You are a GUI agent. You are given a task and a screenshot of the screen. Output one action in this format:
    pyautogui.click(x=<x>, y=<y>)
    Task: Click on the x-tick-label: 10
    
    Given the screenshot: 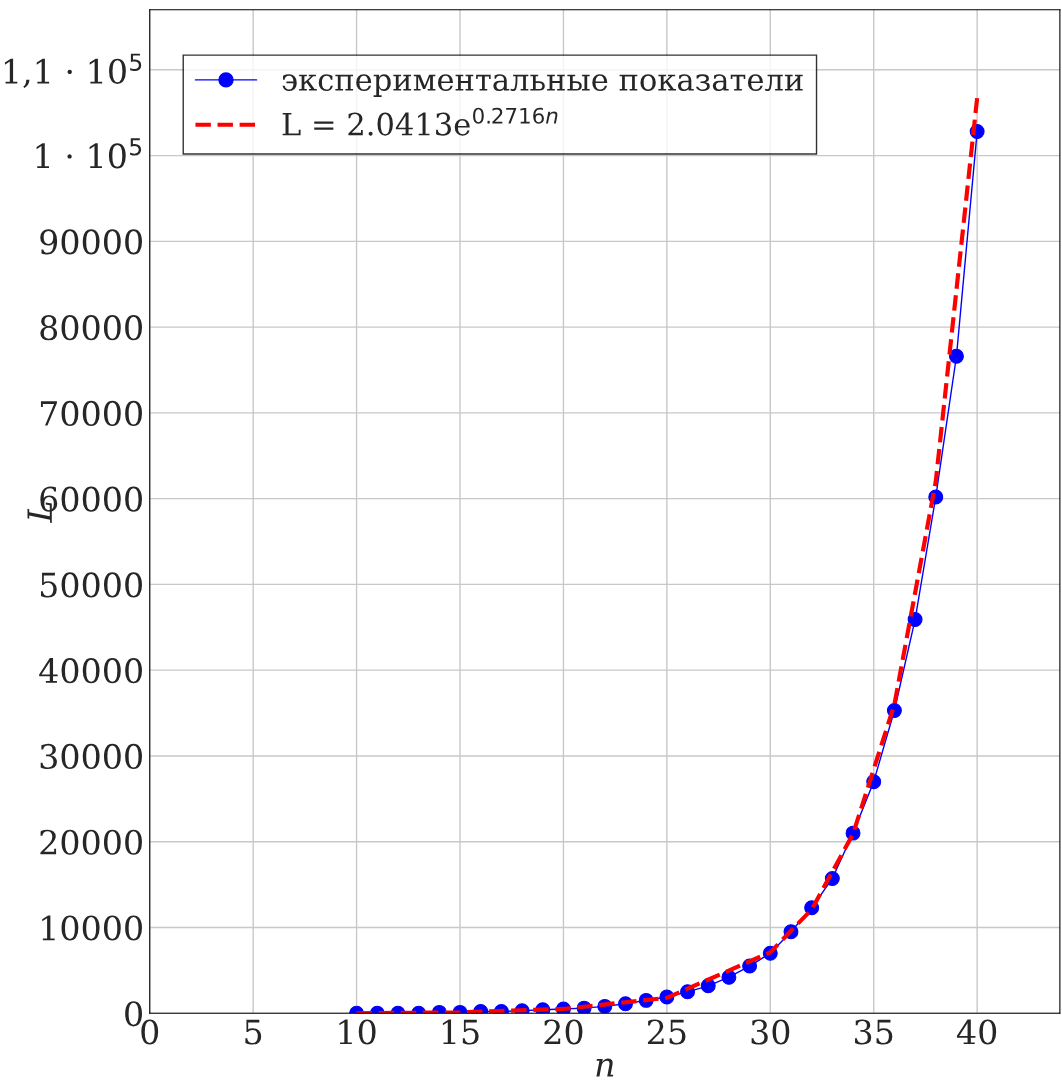 What is the action you would take?
    pyautogui.click(x=357, y=1032)
    